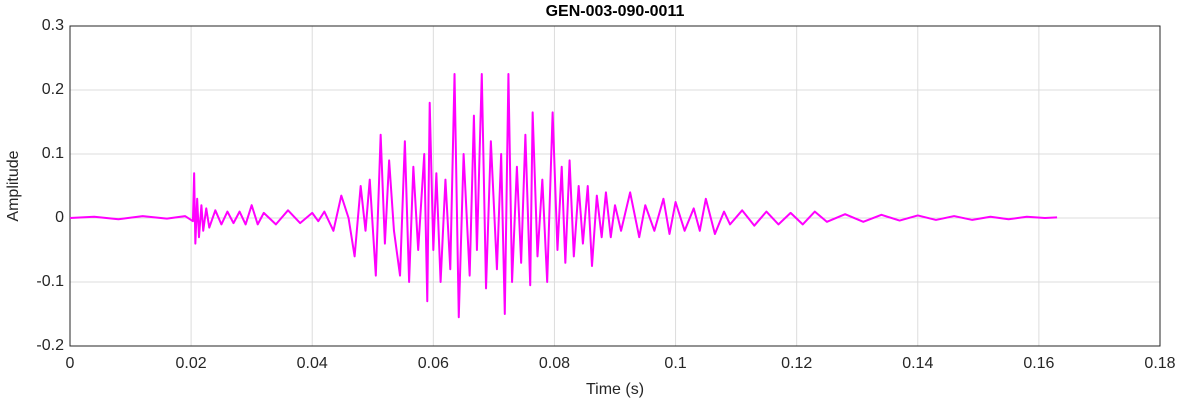 This screenshot has width=1182, height=404. What do you see at coordinates (615, 11) in the screenshot?
I see `chart-title: GEN-003-090-0011` at bounding box center [615, 11].